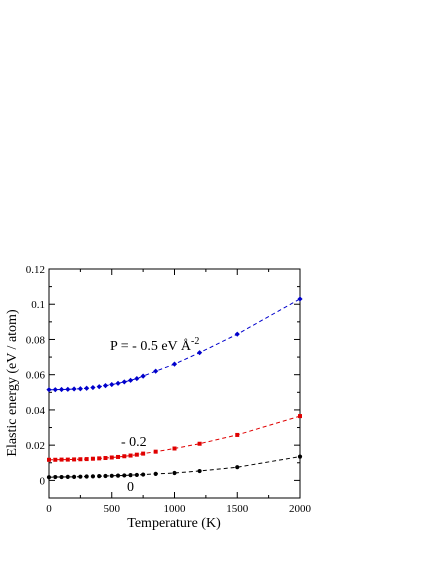  Describe the element at coordinates (12, 383) in the screenshot. I see `y-axis-title: Elastic energy (eV / atom)` at that location.